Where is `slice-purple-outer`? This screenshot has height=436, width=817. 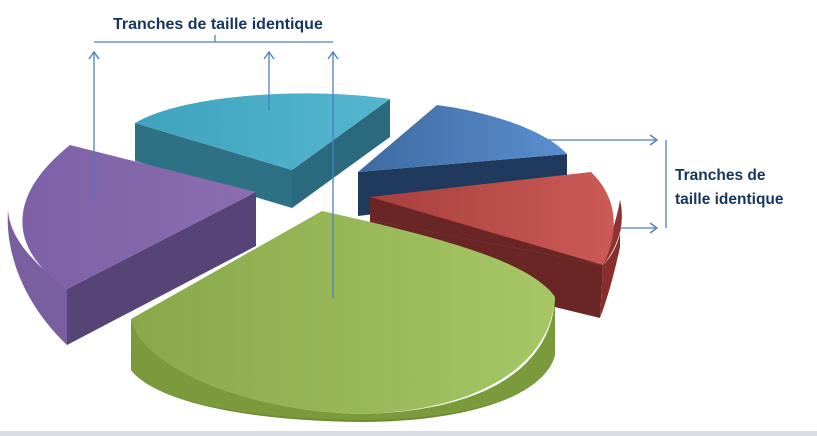 slice-purple-outer is located at coordinates (37, 277).